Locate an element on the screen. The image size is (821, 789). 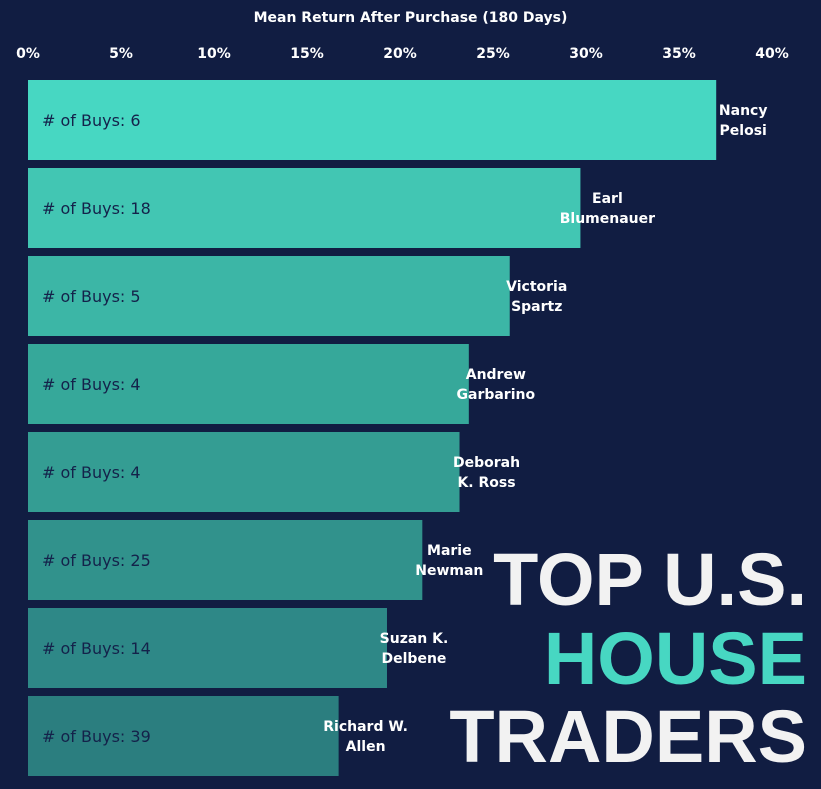
x-tick-label: 10% is located at coordinates (214, 54).